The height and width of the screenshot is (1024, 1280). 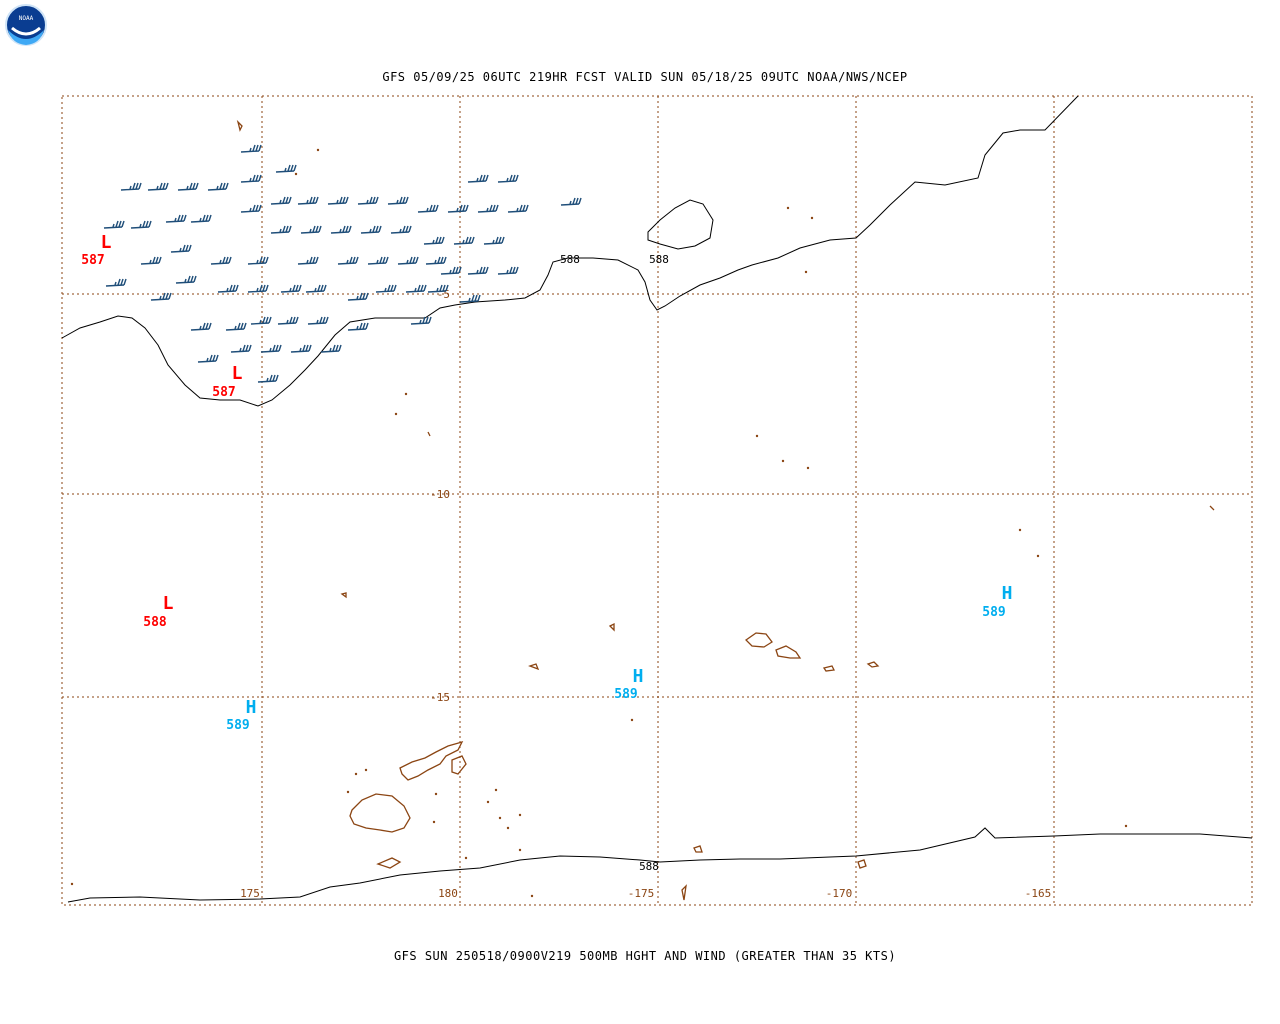 What do you see at coordinates (389, 863) in the screenshot?
I see `island-small` at bounding box center [389, 863].